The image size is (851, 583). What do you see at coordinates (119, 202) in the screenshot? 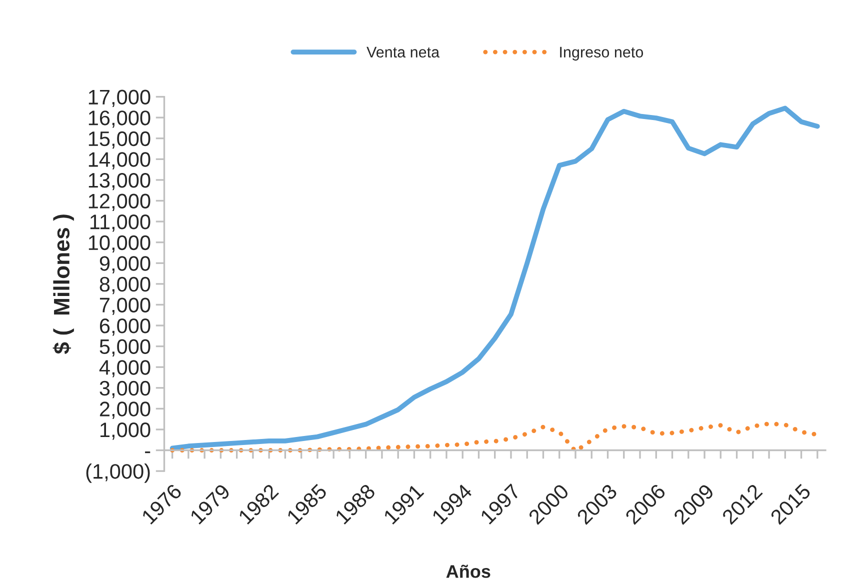
I see `y-tick-label: 12,000` at bounding box center [119, 202].